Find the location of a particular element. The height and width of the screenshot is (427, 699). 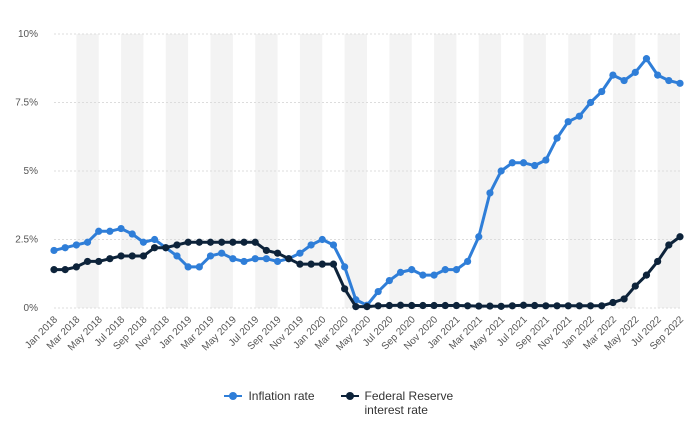

y-tick-label: 2.5% is located at coordinates (26, 240).